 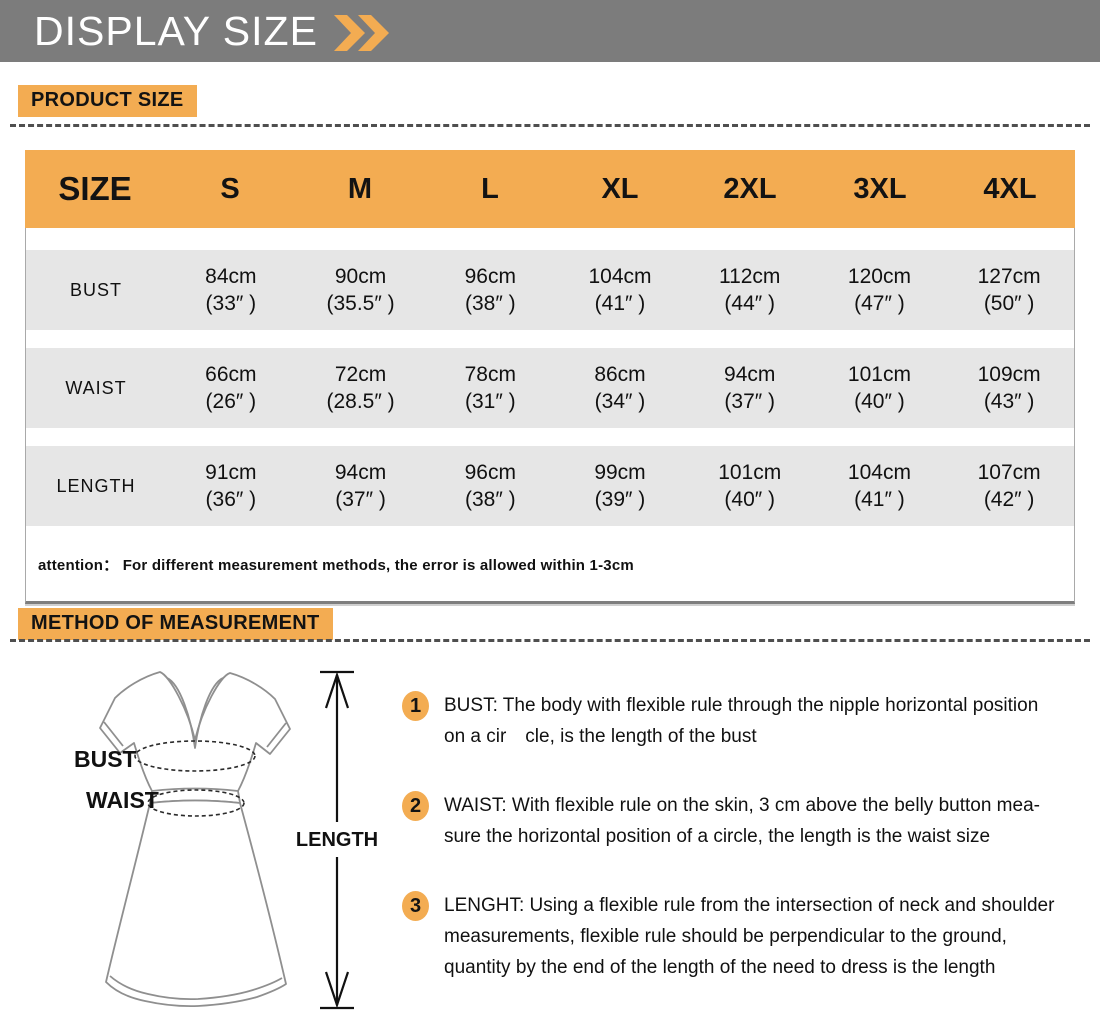 I want to click on size-cell: 107cm (42″ ), so click(x=1009, y=485).